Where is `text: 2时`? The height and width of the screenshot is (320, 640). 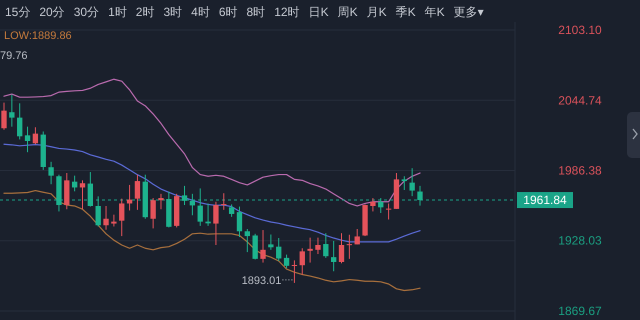
text: 2时 is located at coordinates (145, 12).